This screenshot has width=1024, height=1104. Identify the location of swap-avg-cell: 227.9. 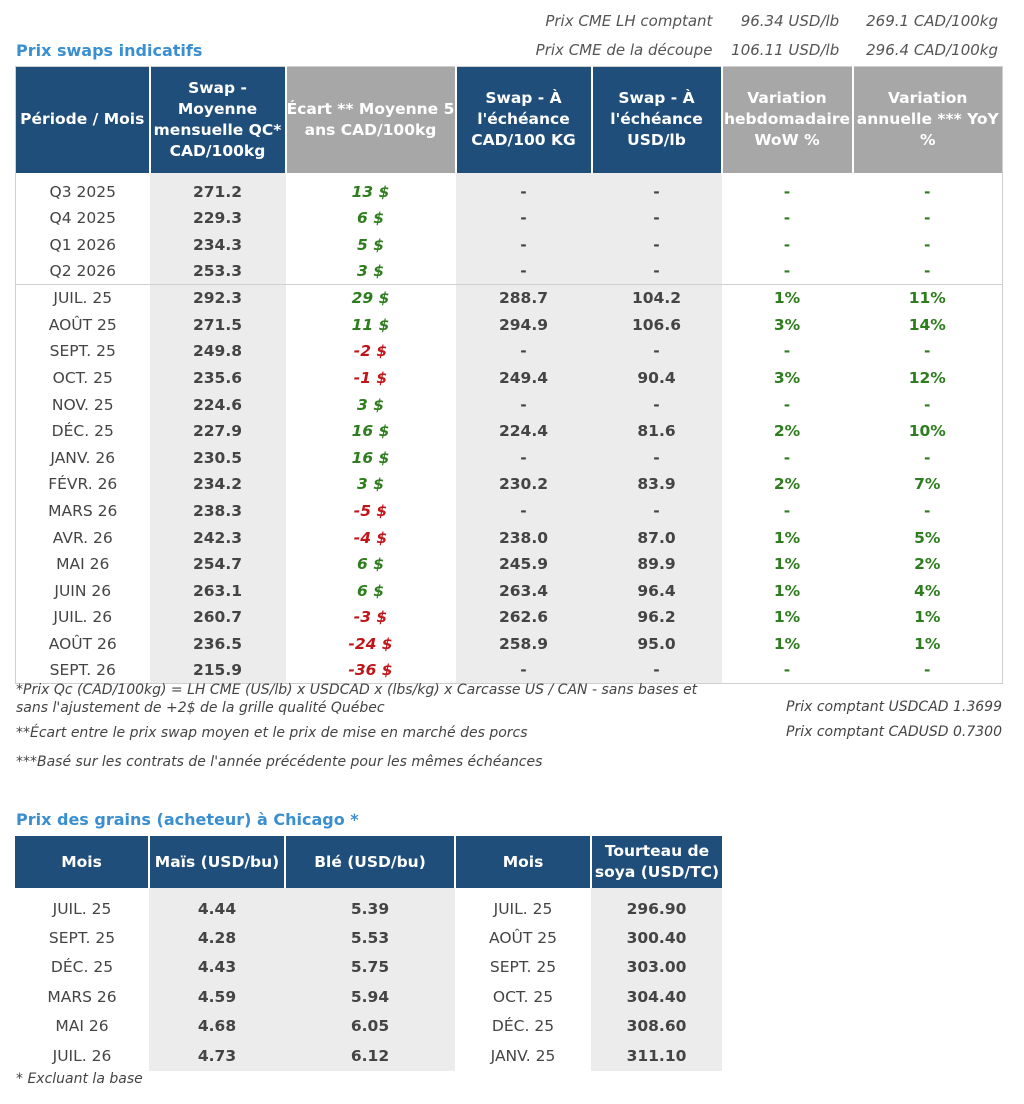
(217, 431).